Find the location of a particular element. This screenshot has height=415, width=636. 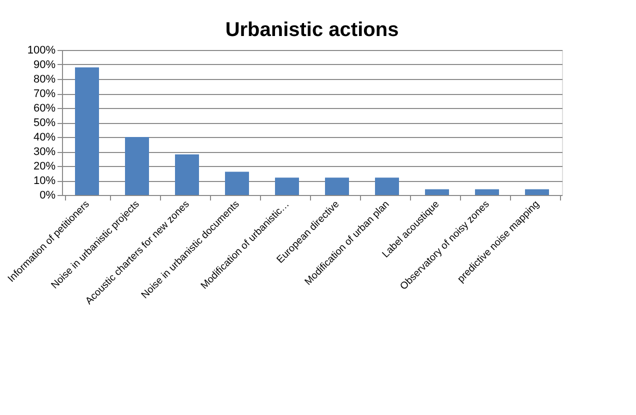

y-tick-label: 0% is located at coordinates (48, 196).